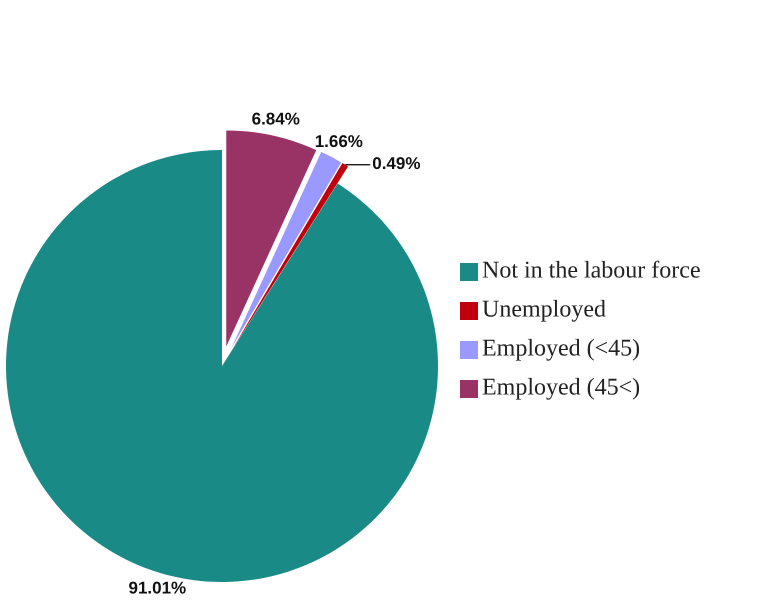  What do you see at coordinates (338, 142) in the screenshot?
I see `data-label: 1.66%` at bounding box center [338, 142].